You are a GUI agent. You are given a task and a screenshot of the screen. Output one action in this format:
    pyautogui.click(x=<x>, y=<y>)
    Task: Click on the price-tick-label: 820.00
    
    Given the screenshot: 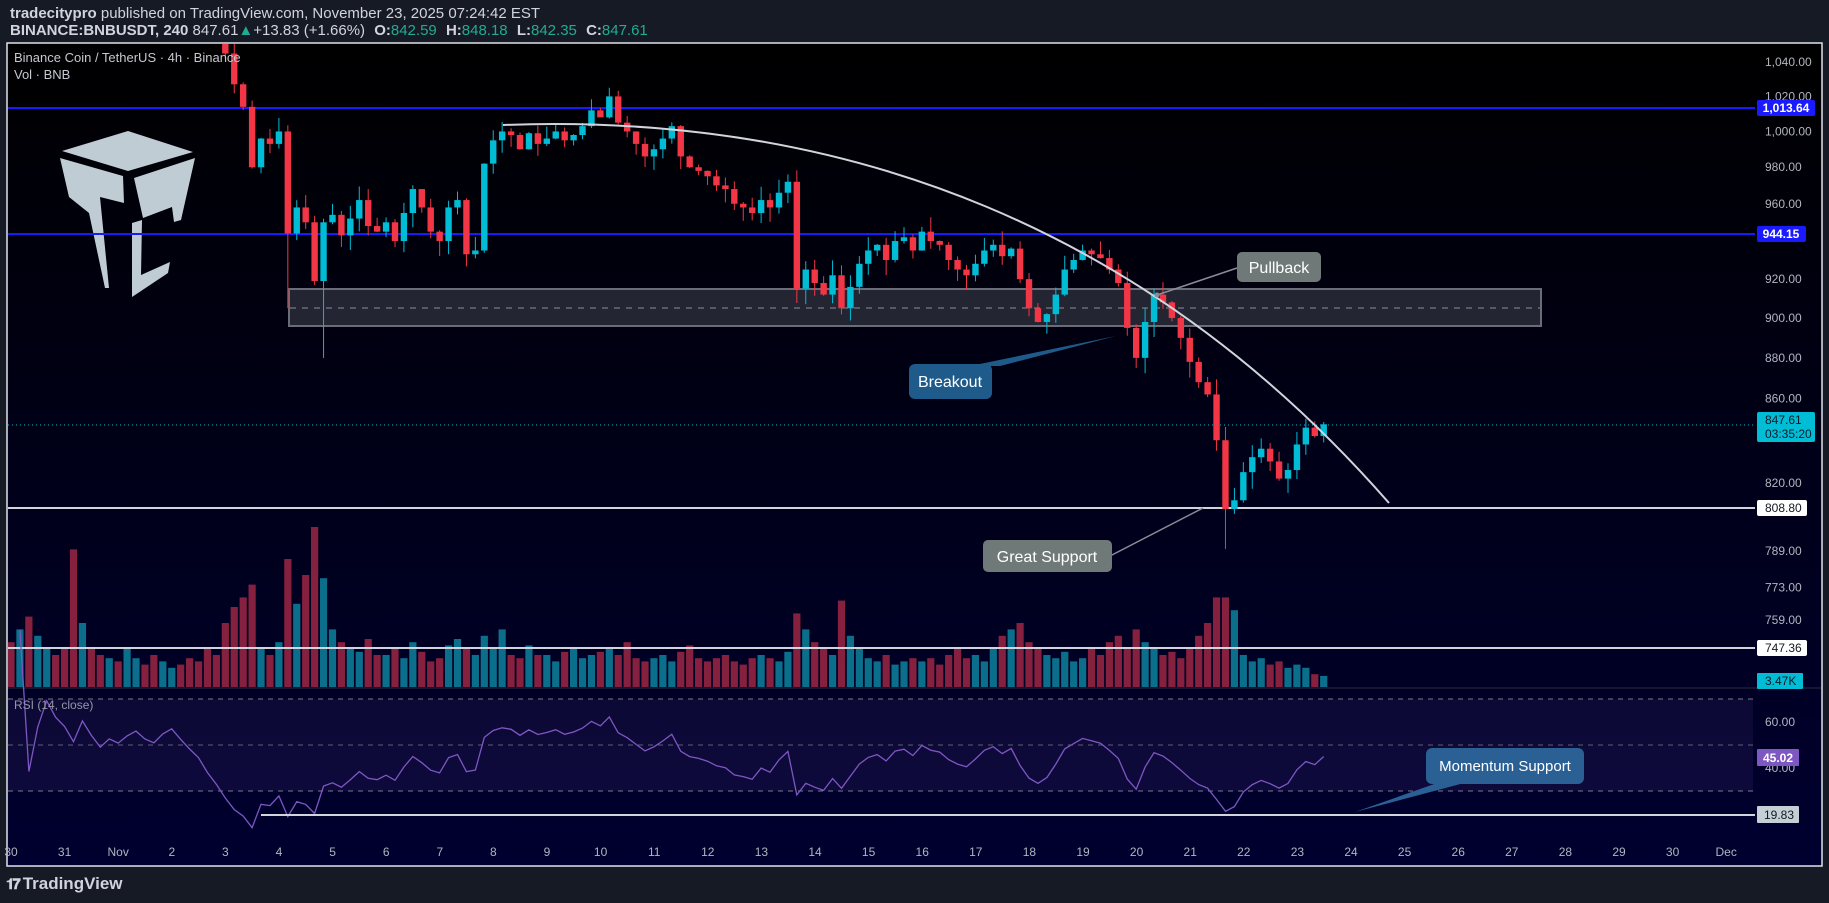 What is the action you would take?
    pyautogui.click(x=1783, y=483)
    